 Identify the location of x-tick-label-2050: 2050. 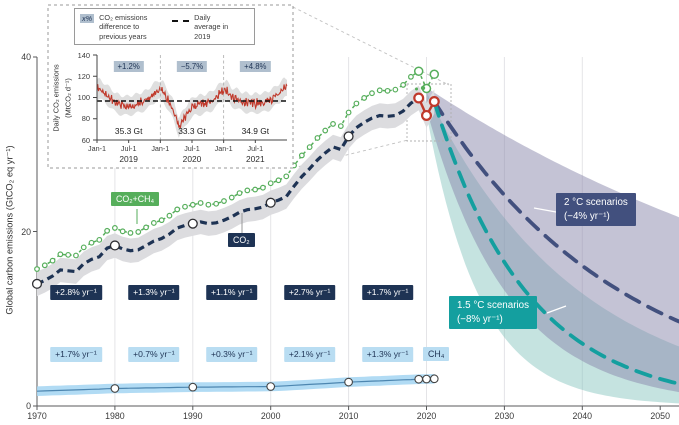
(660, 416).